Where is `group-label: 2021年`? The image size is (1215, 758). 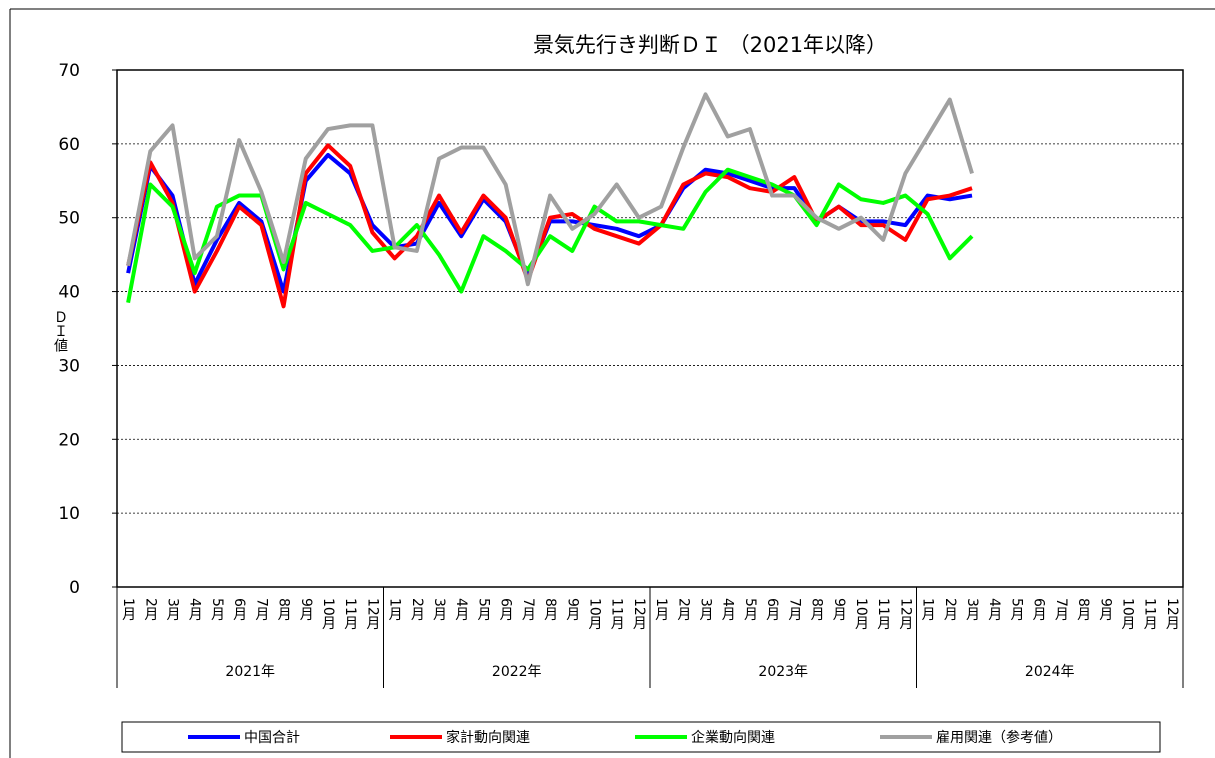
group-label: 2021年 is located at coordinates (250, 672).